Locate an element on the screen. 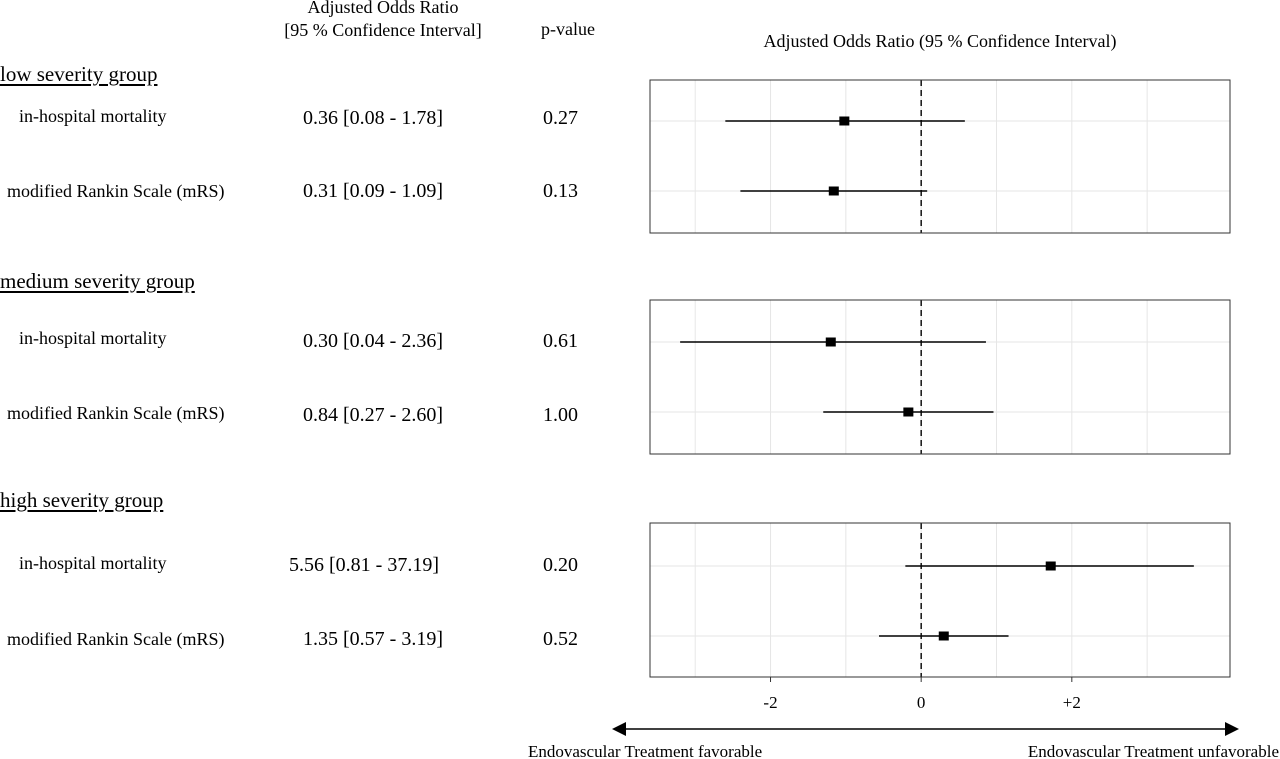  pvalue-column-header: p-value is located at coordinates (568, 29).